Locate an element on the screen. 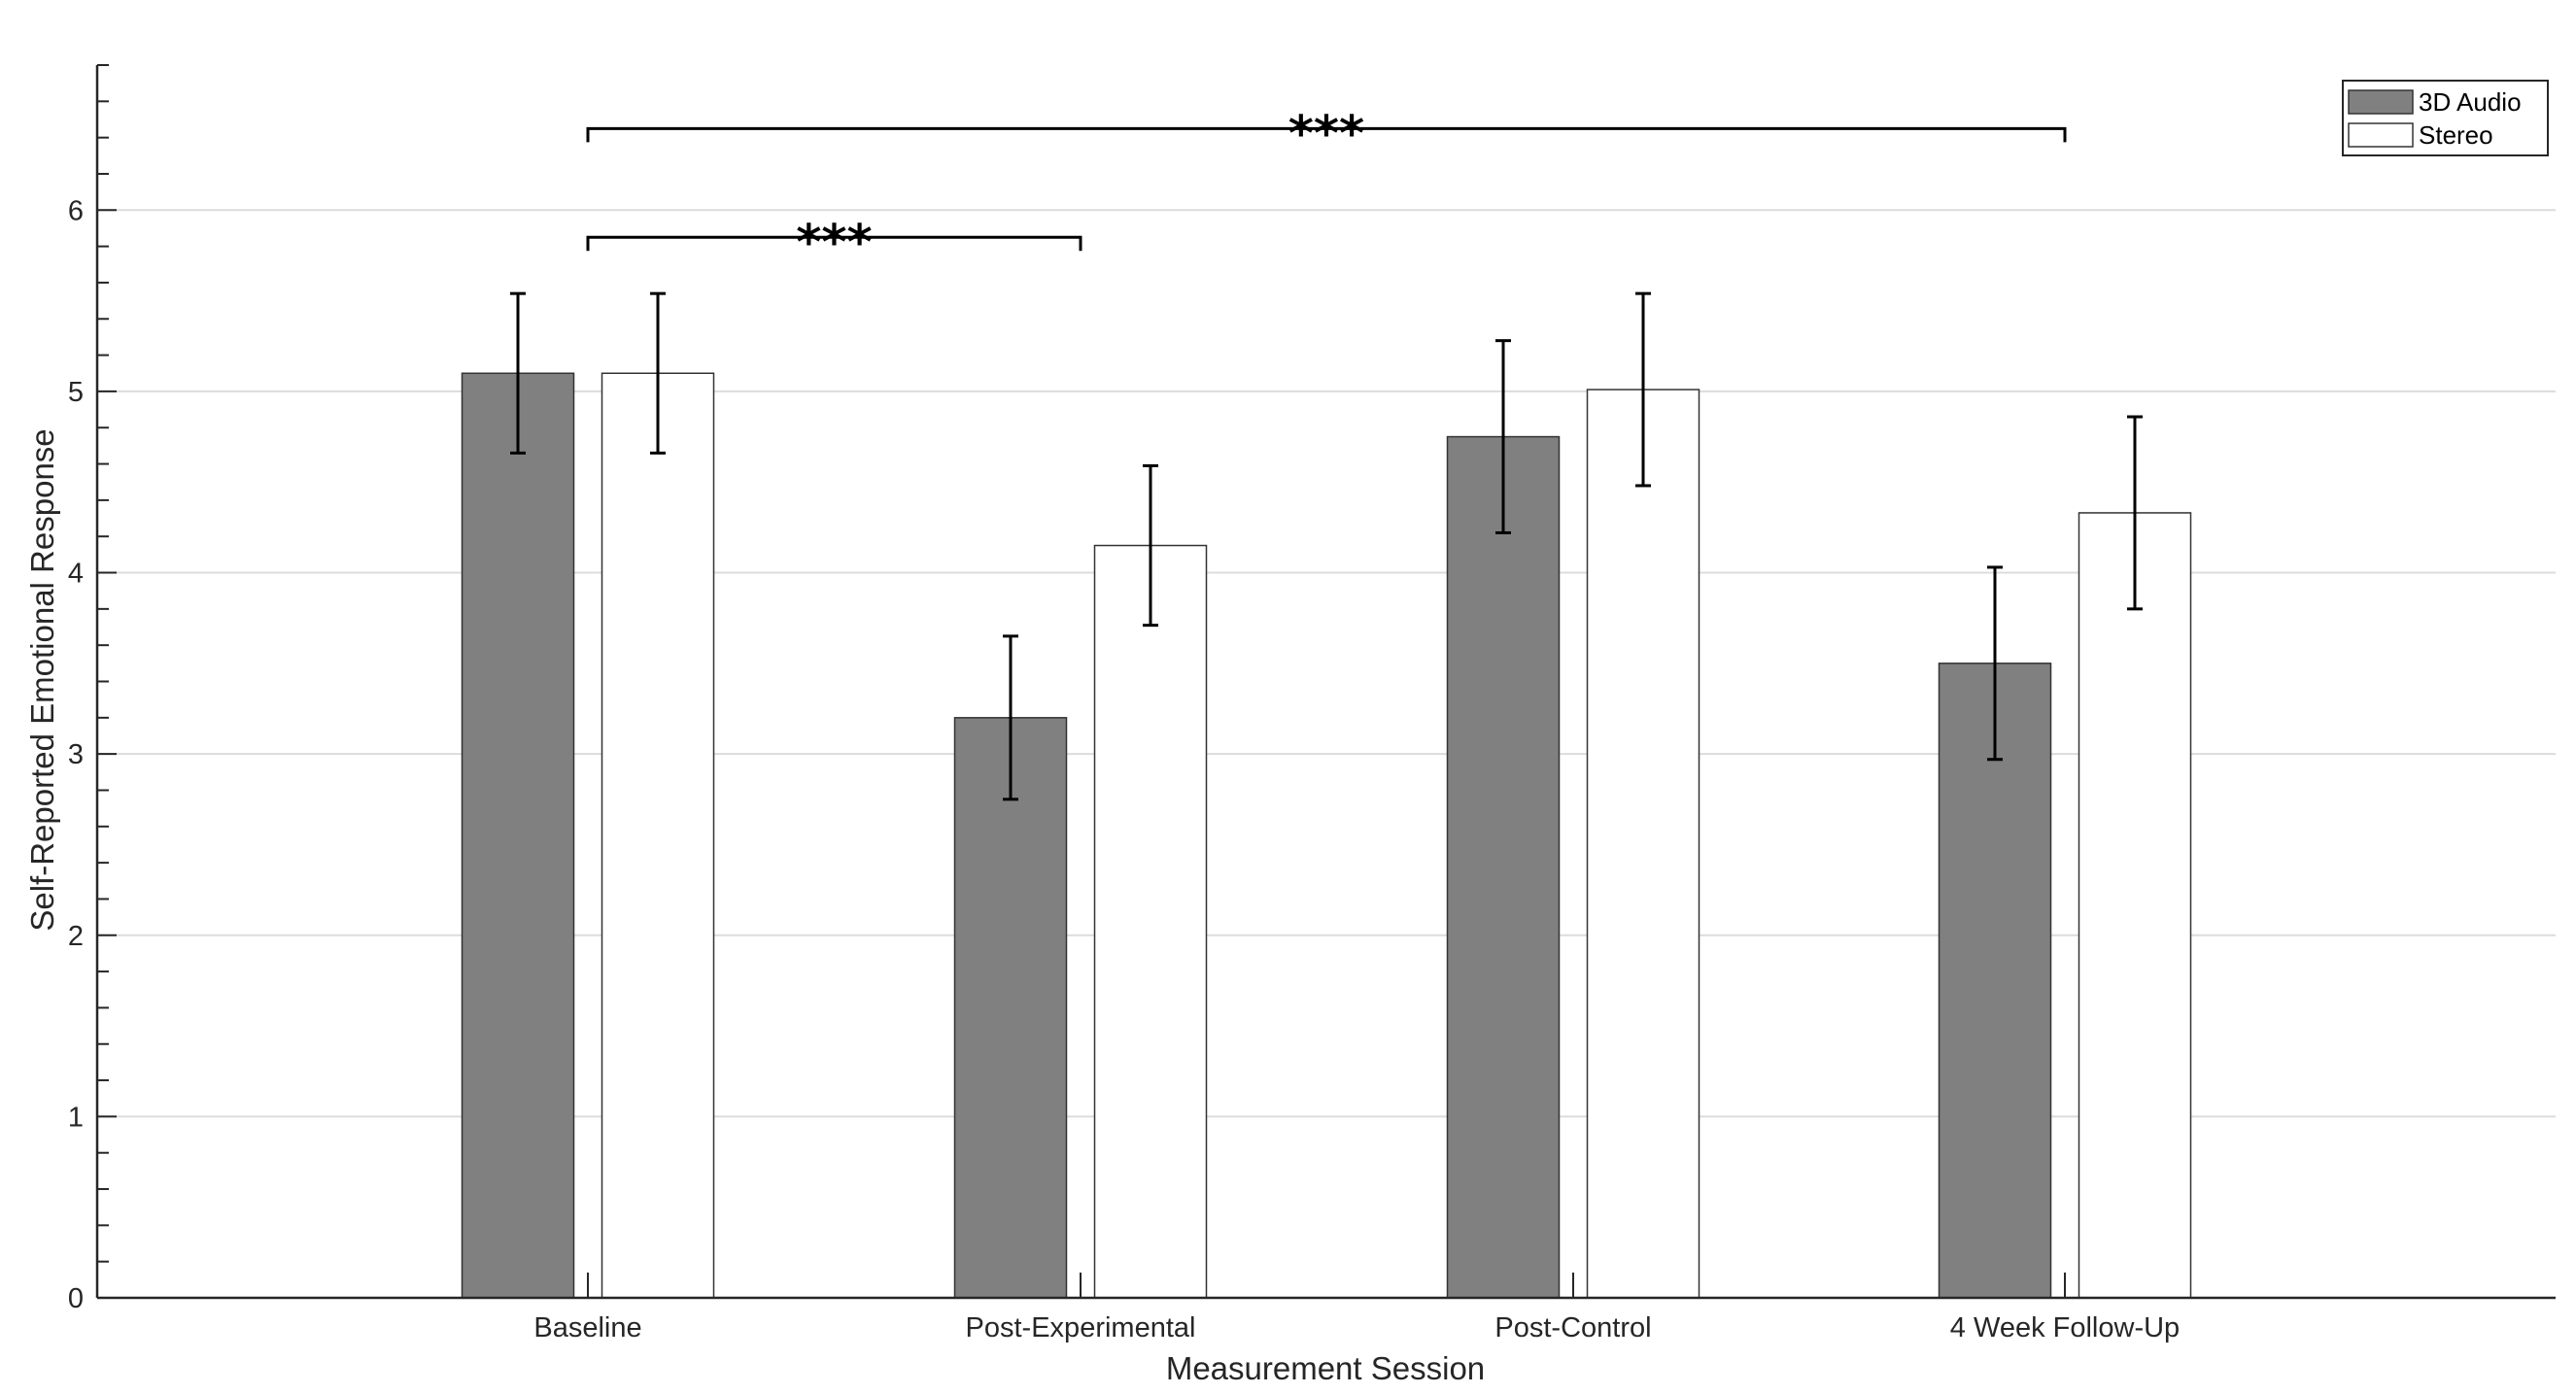 This screenshot has height=1394, width=2576. x-tick-label: Post-Experimental is located at coordinates (1081, 1327).